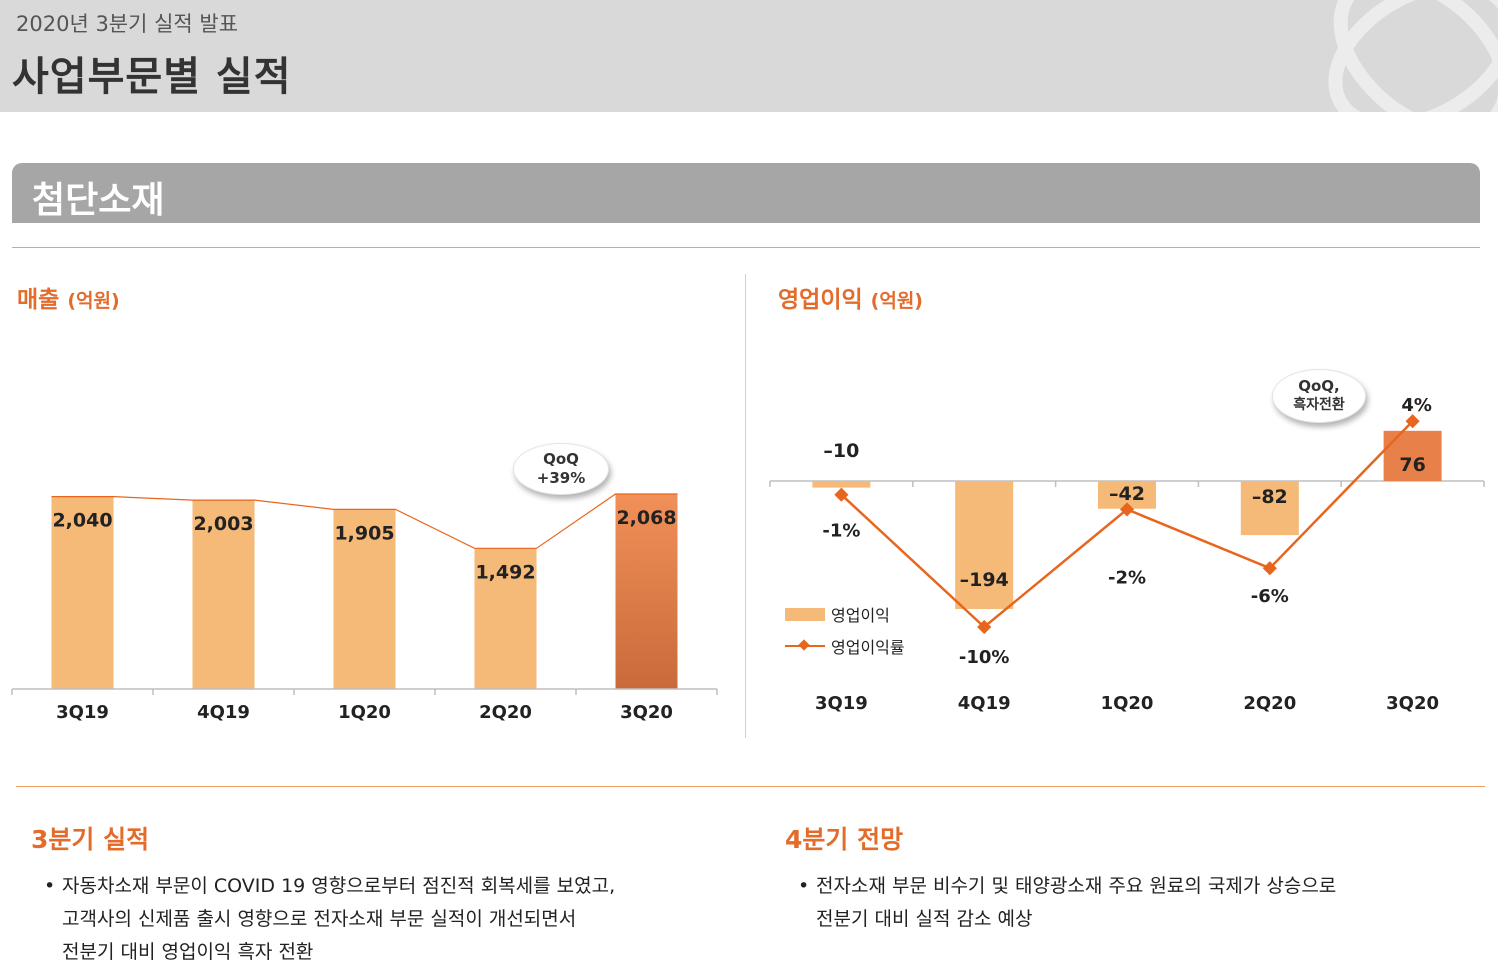  I want to click on op-bubble-line1: QoQ,, so click(1319, 386).